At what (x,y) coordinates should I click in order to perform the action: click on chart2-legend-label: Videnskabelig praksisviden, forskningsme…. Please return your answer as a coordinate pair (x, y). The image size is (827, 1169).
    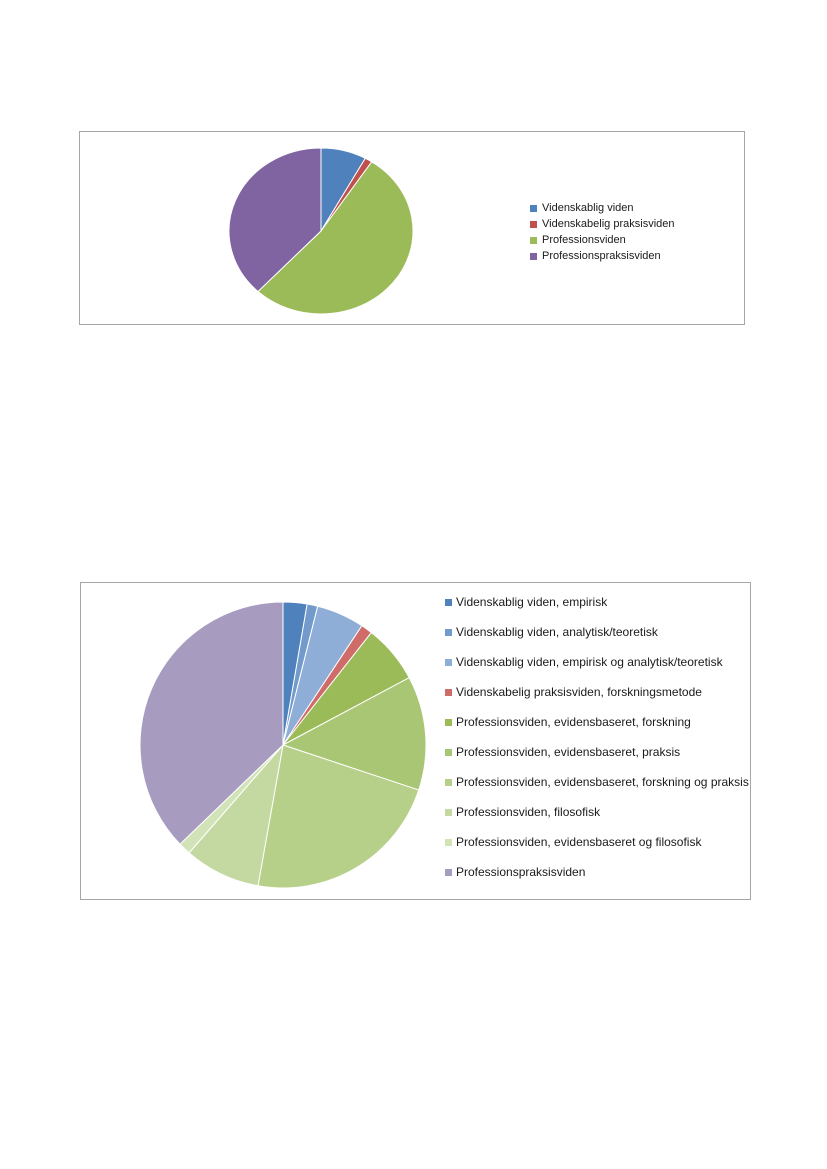
    Looking at the image, I should click on (579, 692).